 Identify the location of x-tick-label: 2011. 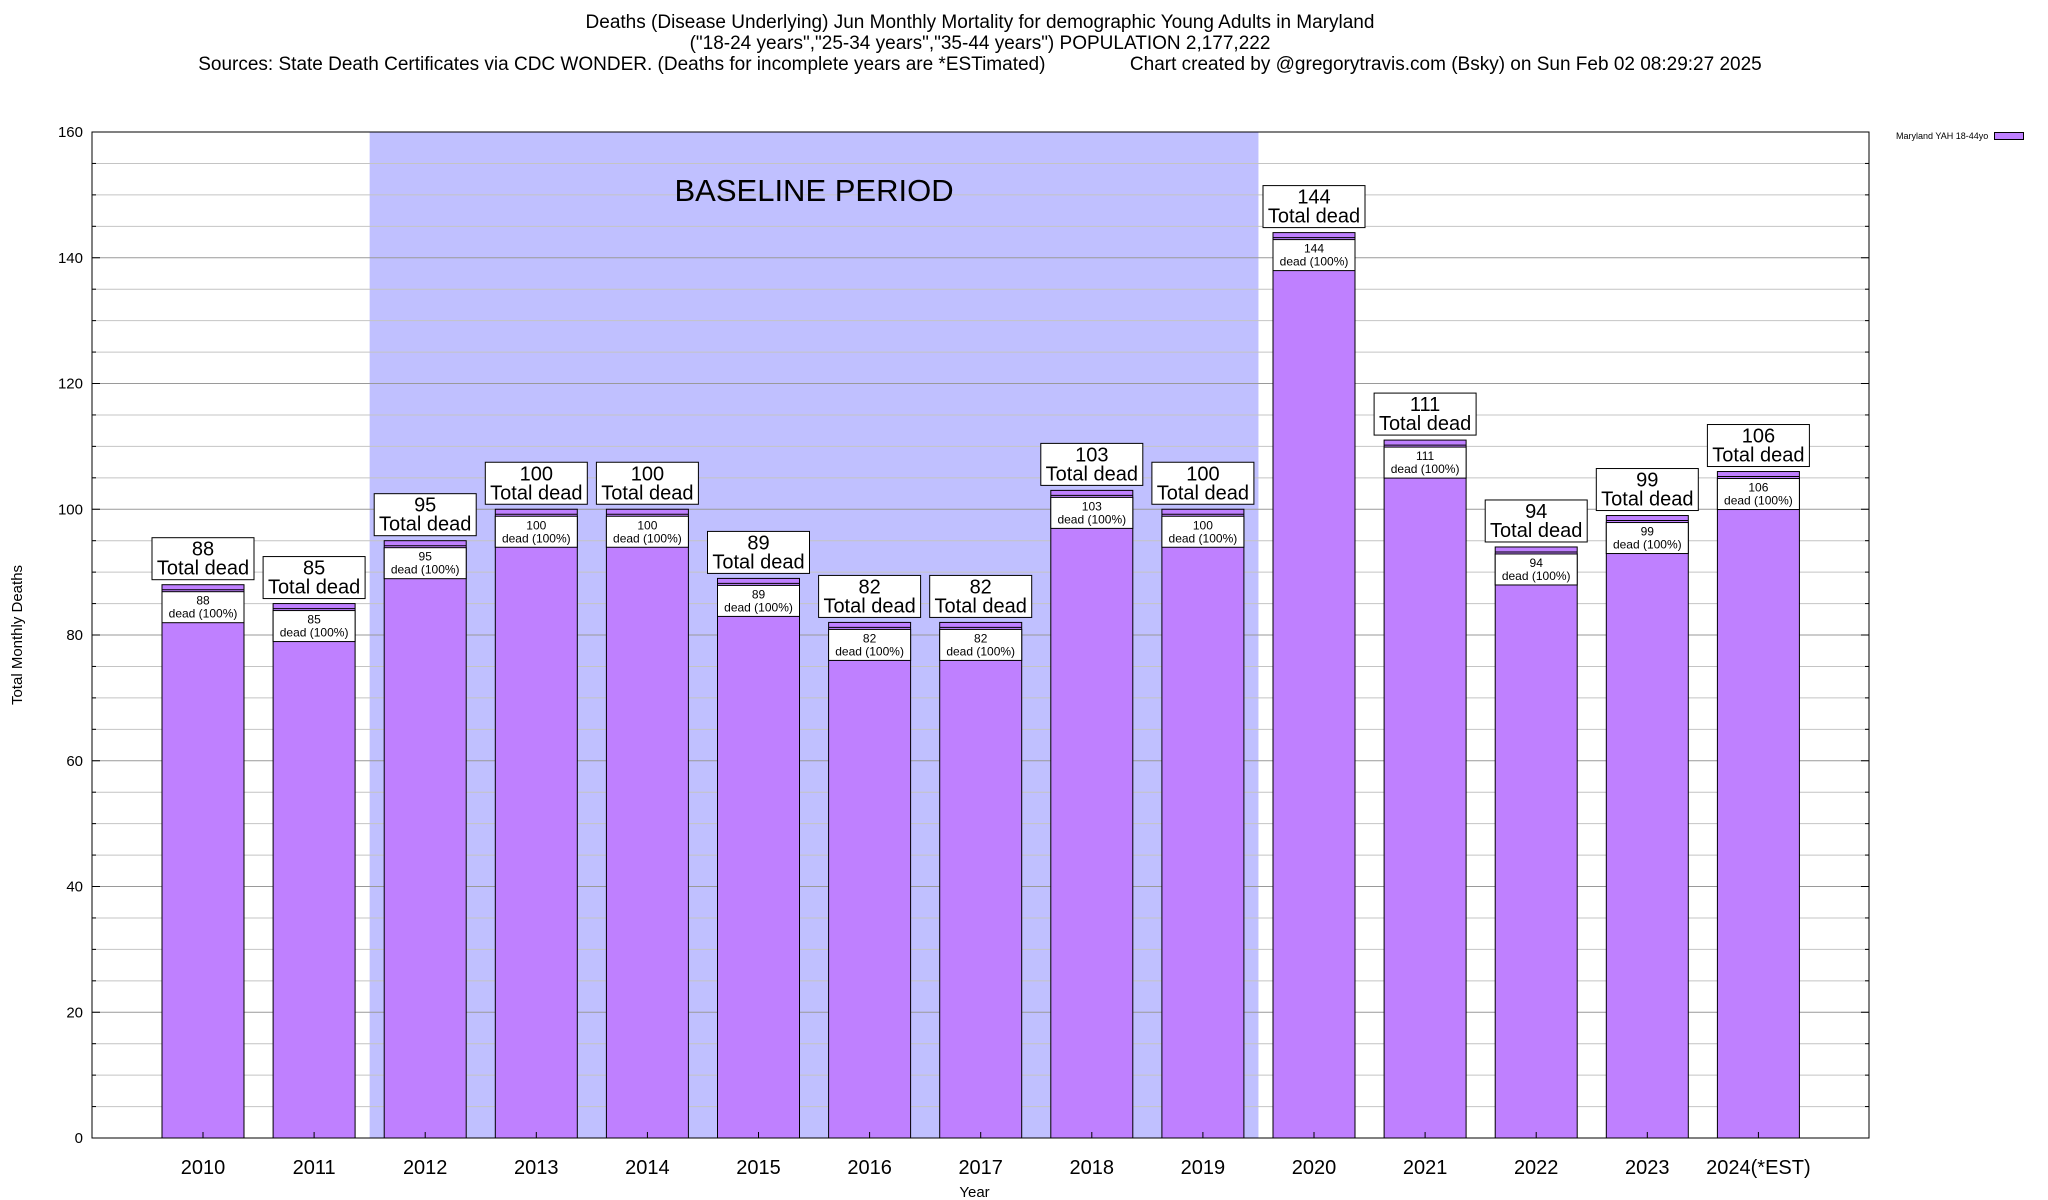
(314, 1168).